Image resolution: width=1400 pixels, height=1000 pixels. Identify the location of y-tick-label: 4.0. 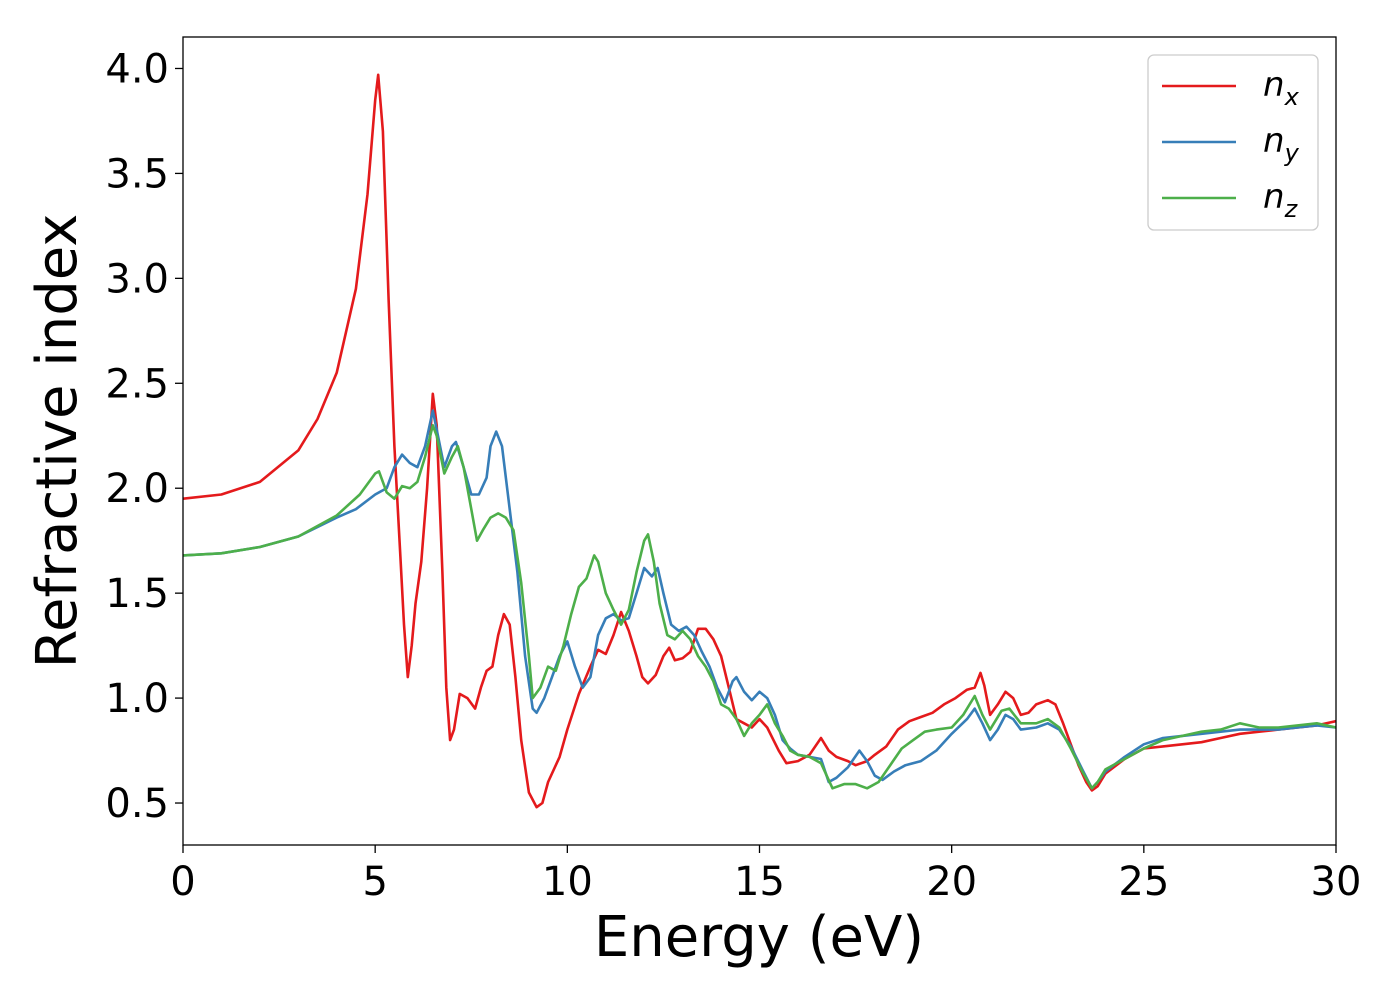
(137, 69).